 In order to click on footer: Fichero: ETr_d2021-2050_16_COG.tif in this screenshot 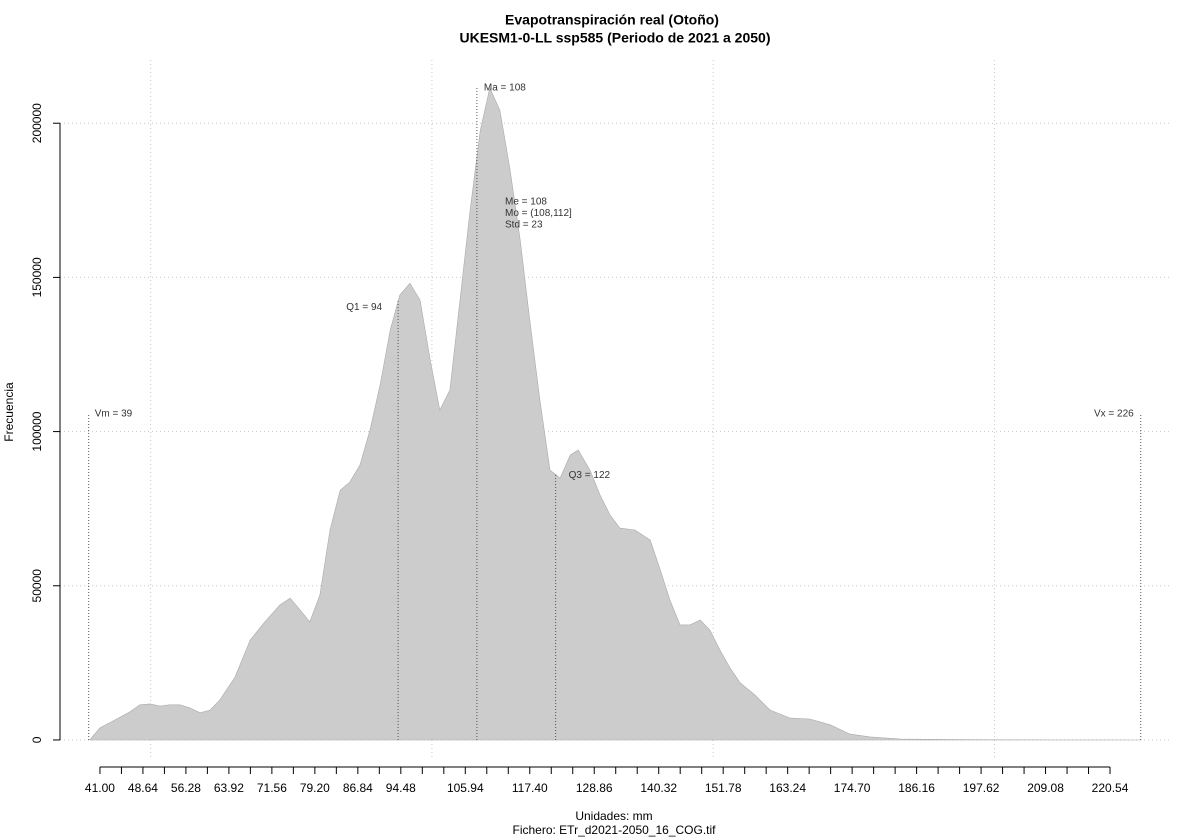, I will do `click(615, 830)`.